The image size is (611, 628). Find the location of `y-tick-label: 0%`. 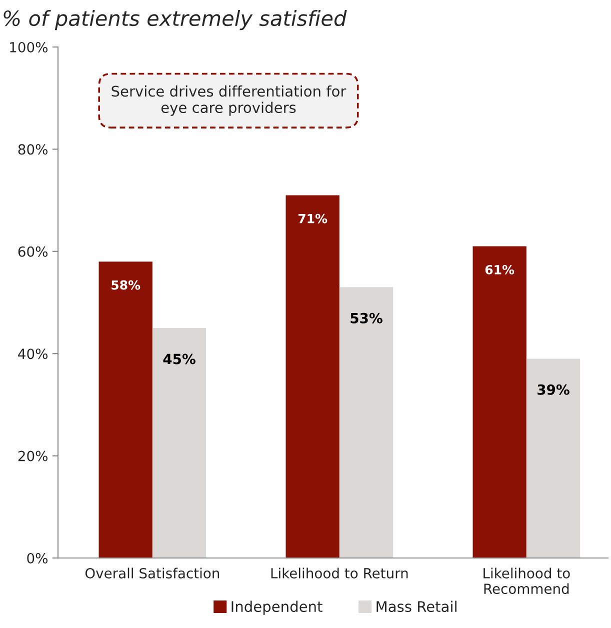

y-tick-label: 0% is located at coordinates (37, 558).